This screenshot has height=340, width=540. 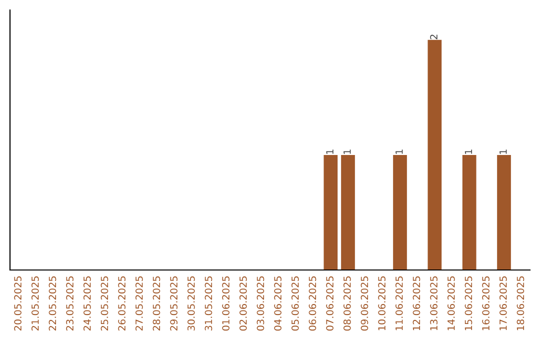 What do you see at coordinates (364, 303) in the screenshot?
I see `x-tick-label: 09.06.2025` at bounding box center [364, 303].